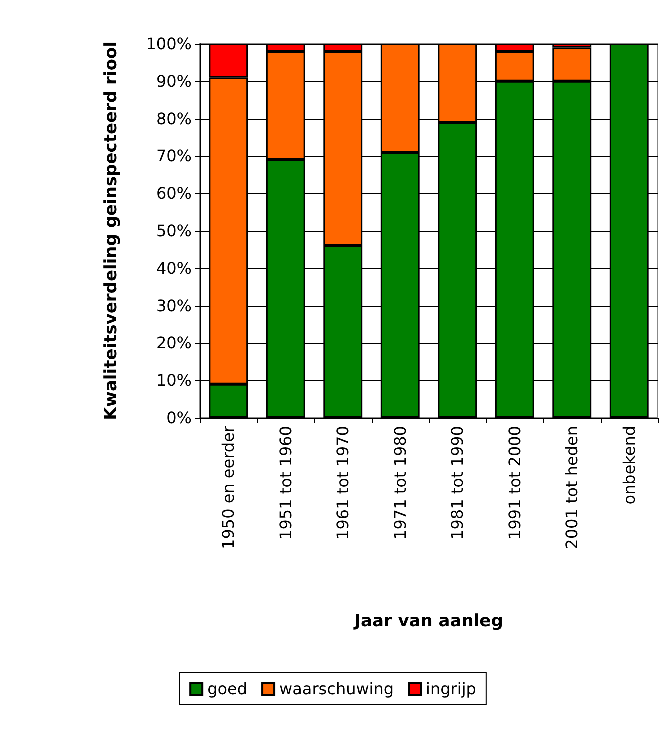 This screenshot has width=666, height=735. What do you see at coordinates (572, 488) in the screenshot?
I see `x-tick-label: 2001 tot heden` at bounding box center [572, 488].